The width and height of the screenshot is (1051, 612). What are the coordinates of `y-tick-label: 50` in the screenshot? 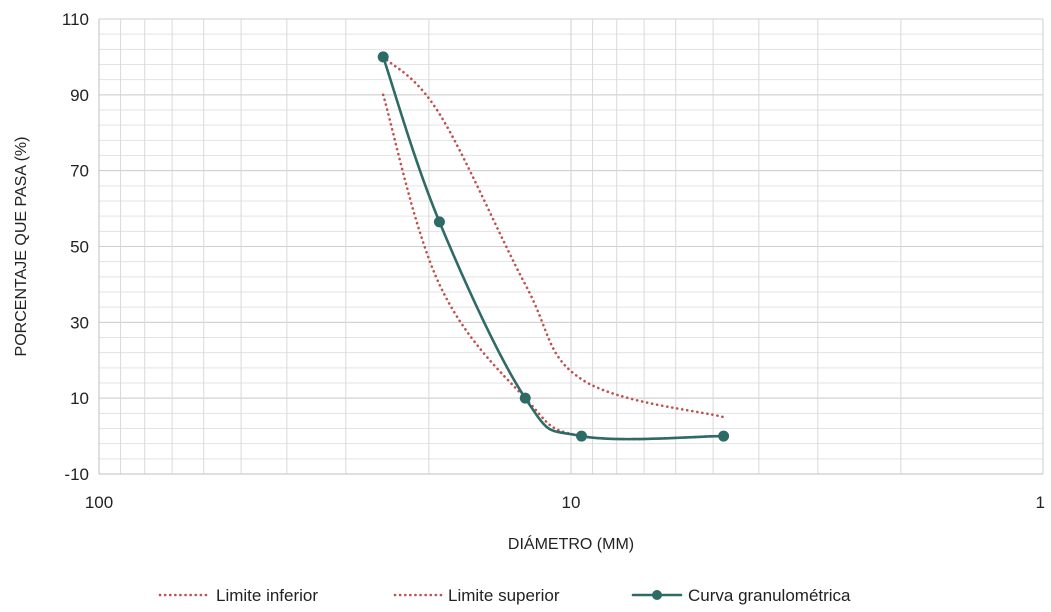 It's located at (79, 247).